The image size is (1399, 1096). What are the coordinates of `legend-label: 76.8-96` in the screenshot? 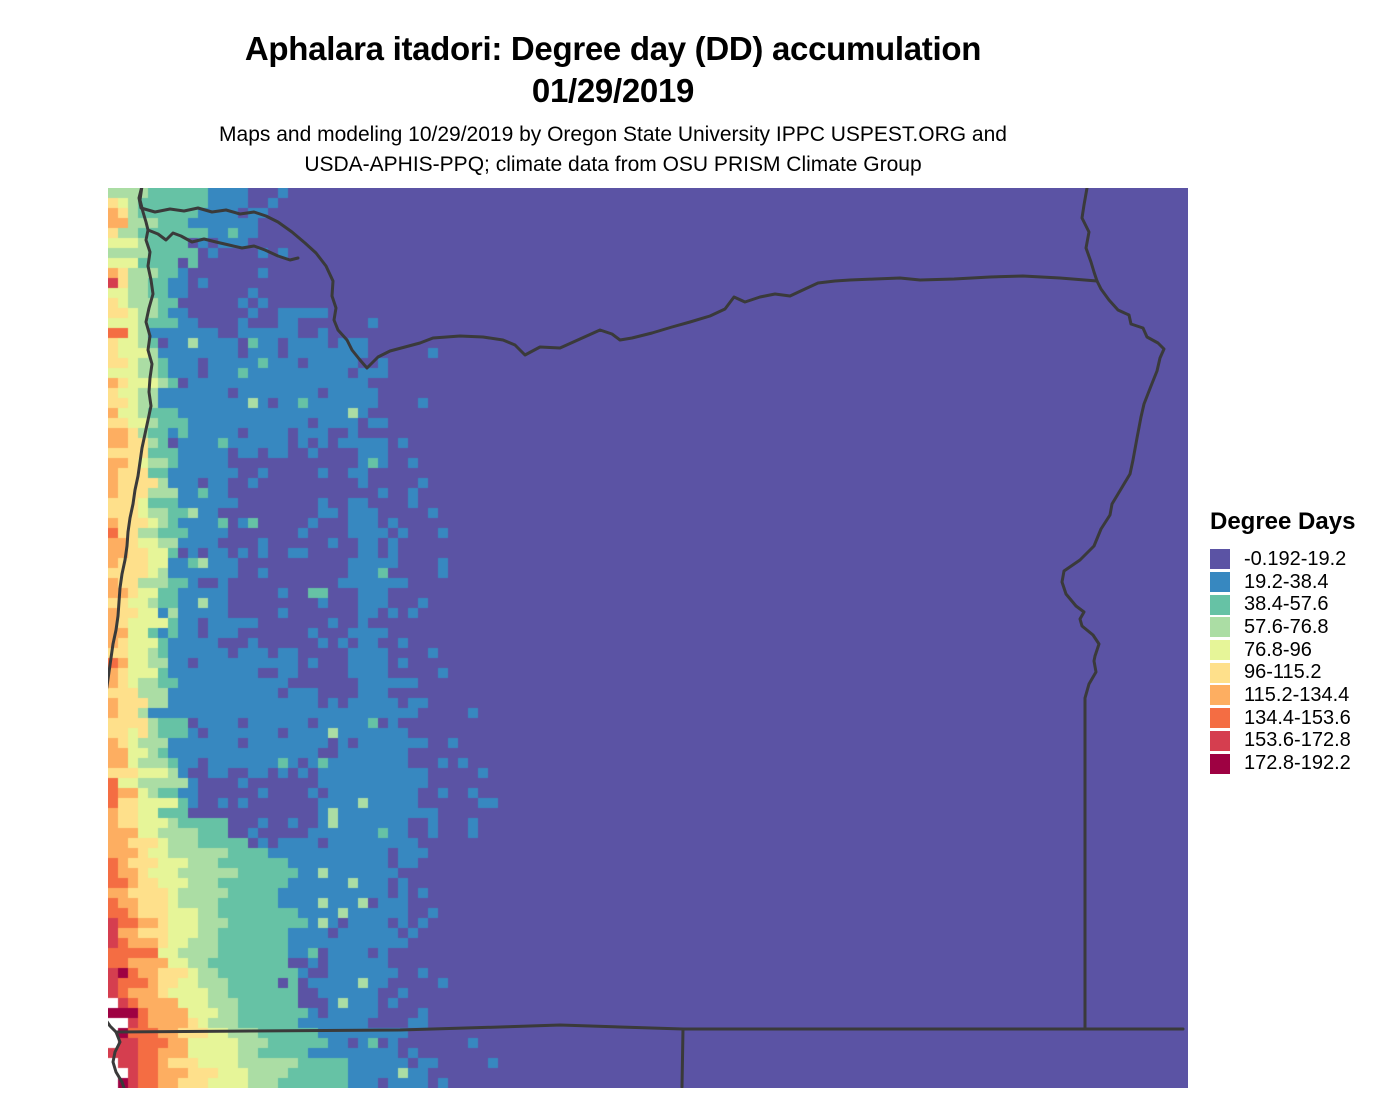 It's located at (1278, 649).